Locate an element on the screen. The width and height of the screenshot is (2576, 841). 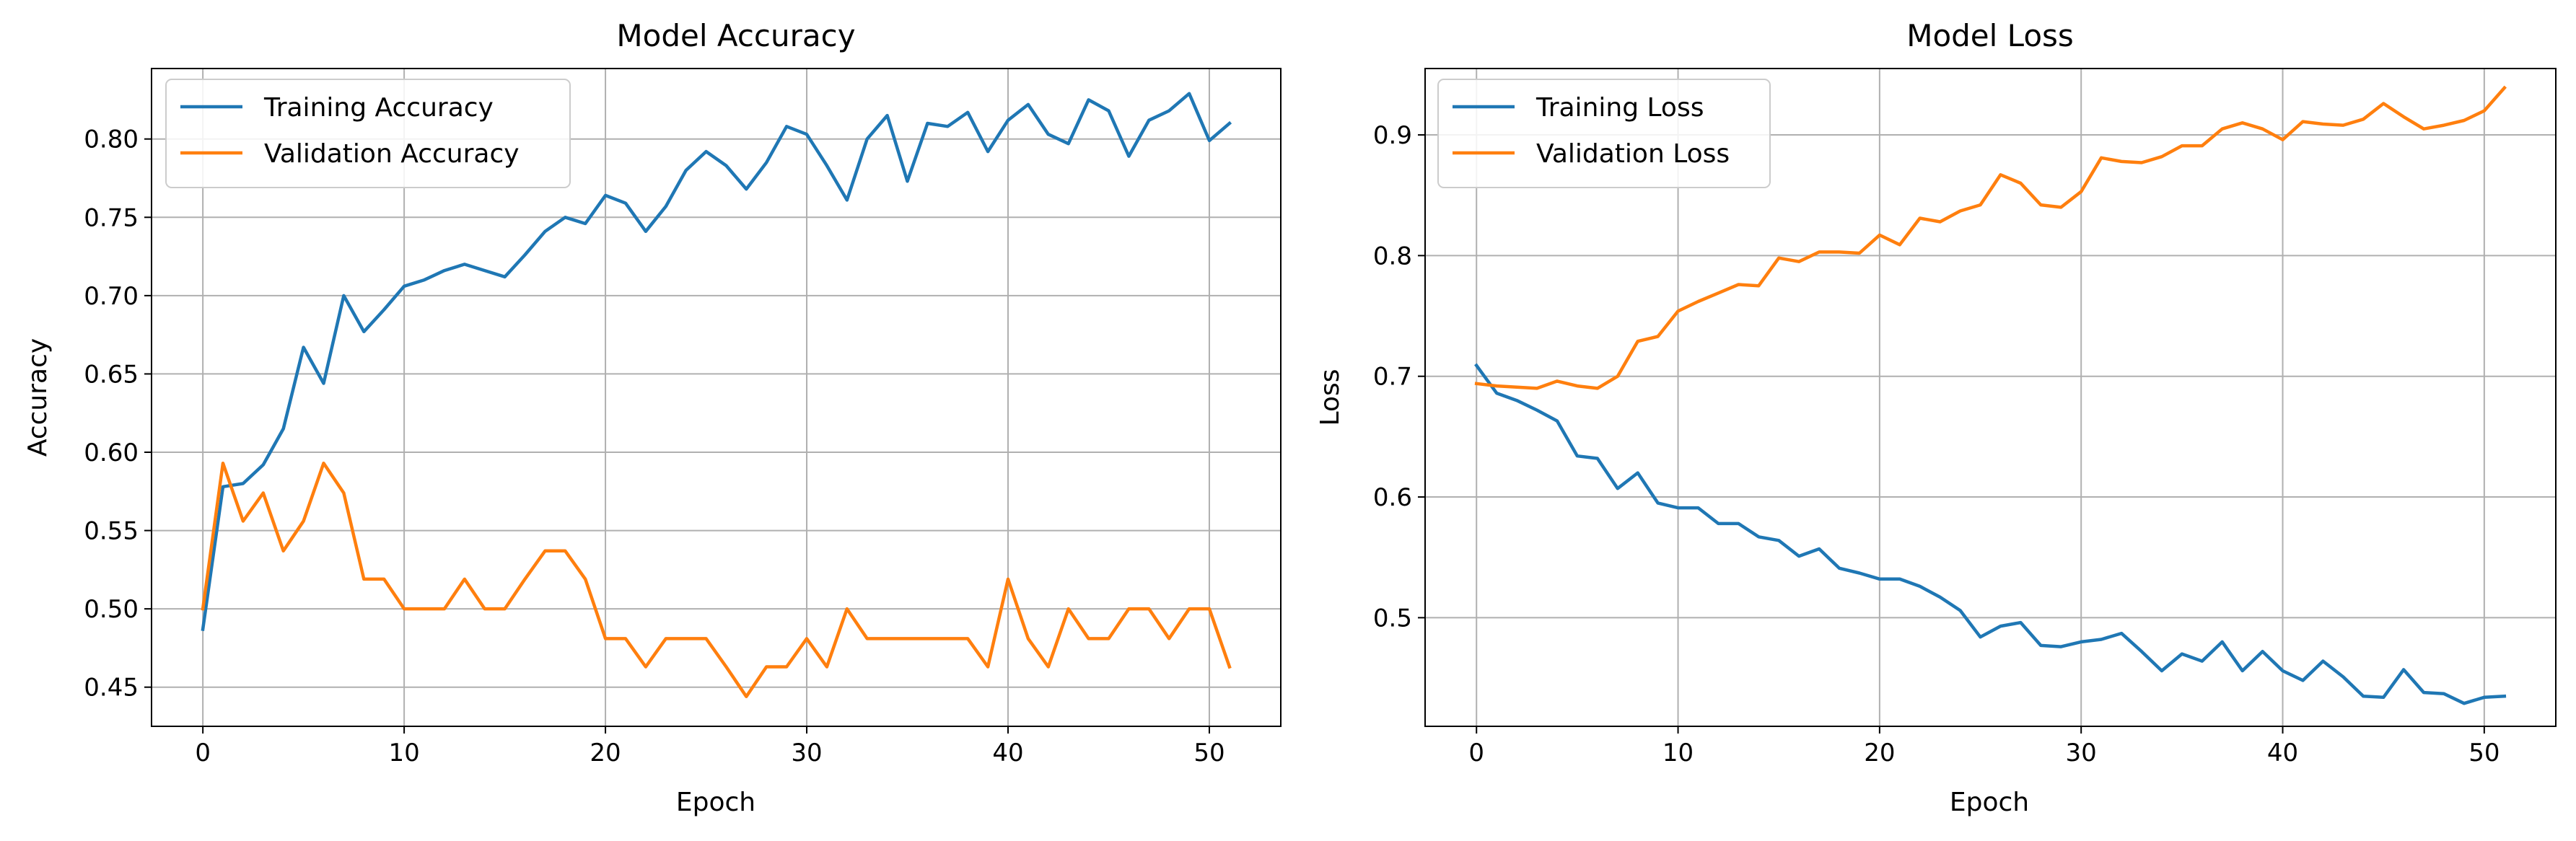
y-axis-ticks: 0.5 0.6 0.7 0.8 0.9 is located at coordinates (1399, 377).